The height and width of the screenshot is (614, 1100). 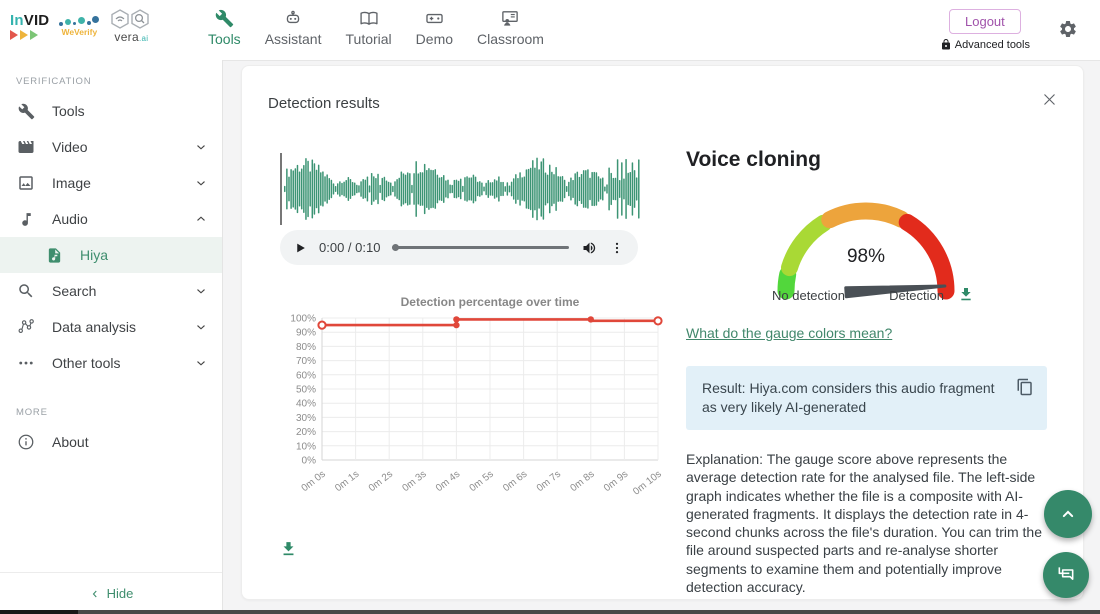 I want to click on sidebar-label-data-analysis: Data analysis, so click(x=94, y=327).